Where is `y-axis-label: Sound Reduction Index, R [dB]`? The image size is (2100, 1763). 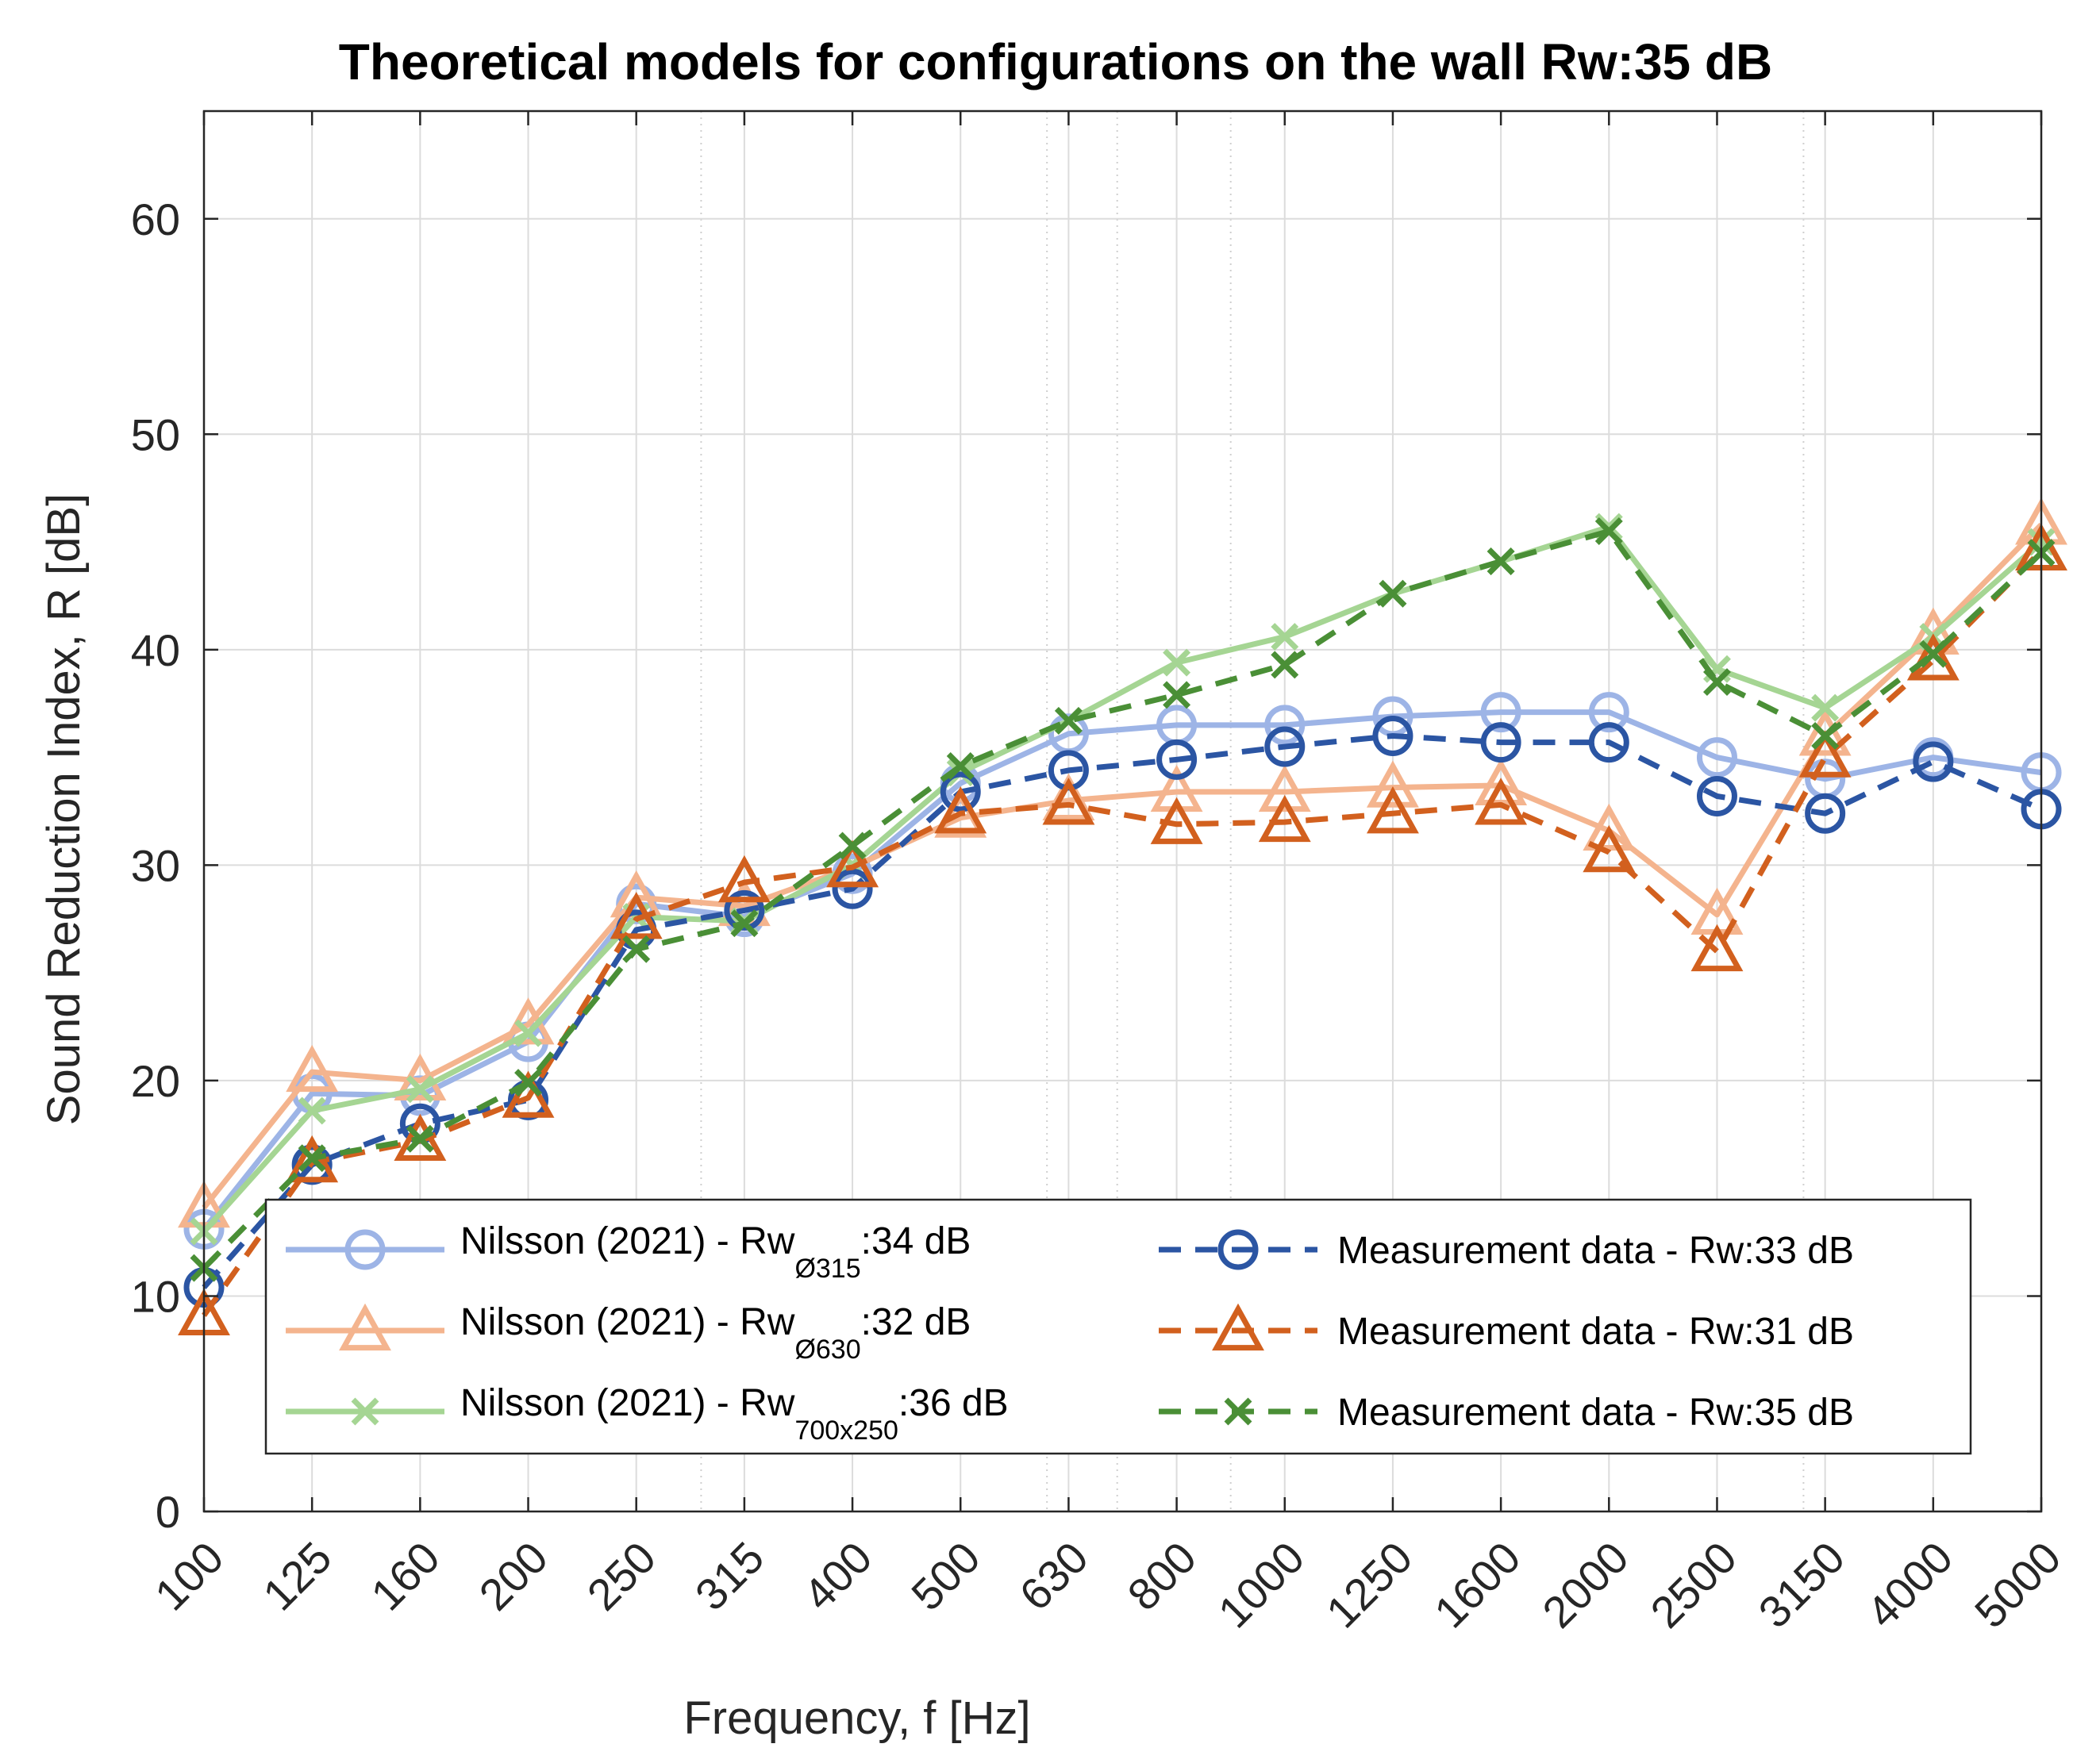
y-axis-label: Sound Reduction Index, R [dB] is located at coordinates (64, 809).